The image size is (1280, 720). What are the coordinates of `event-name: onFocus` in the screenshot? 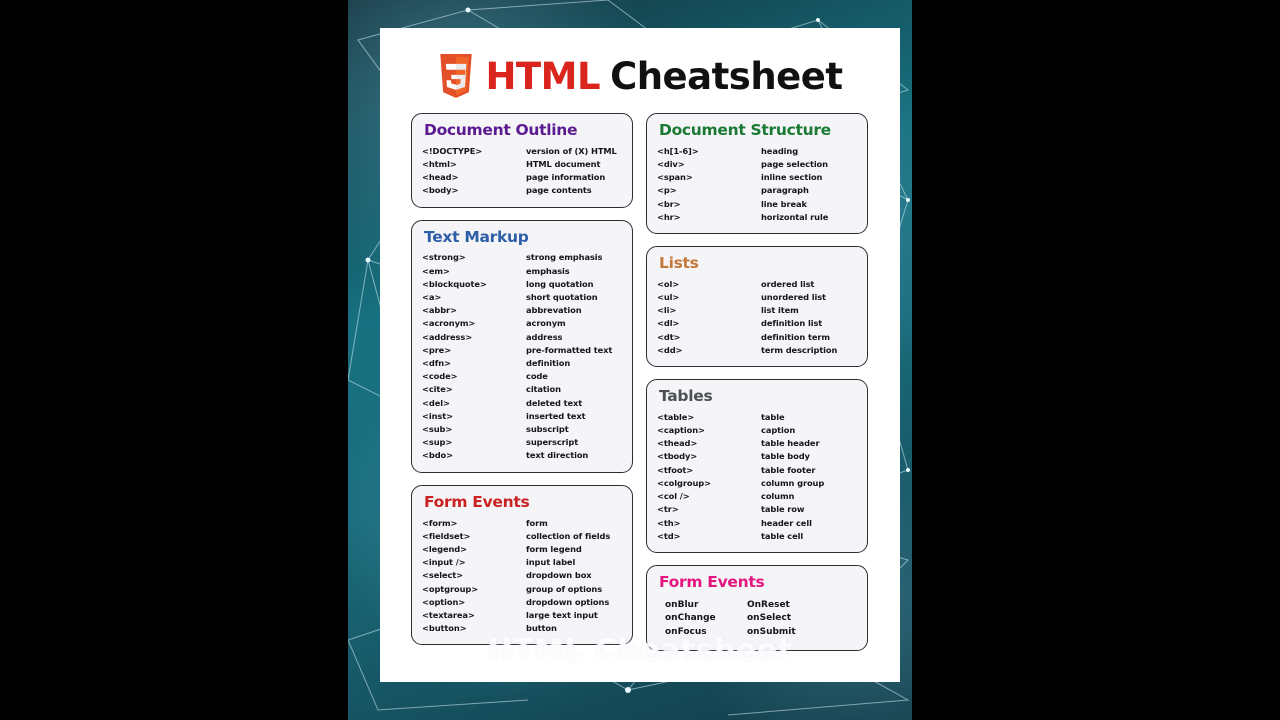 It's located at (686, 631).